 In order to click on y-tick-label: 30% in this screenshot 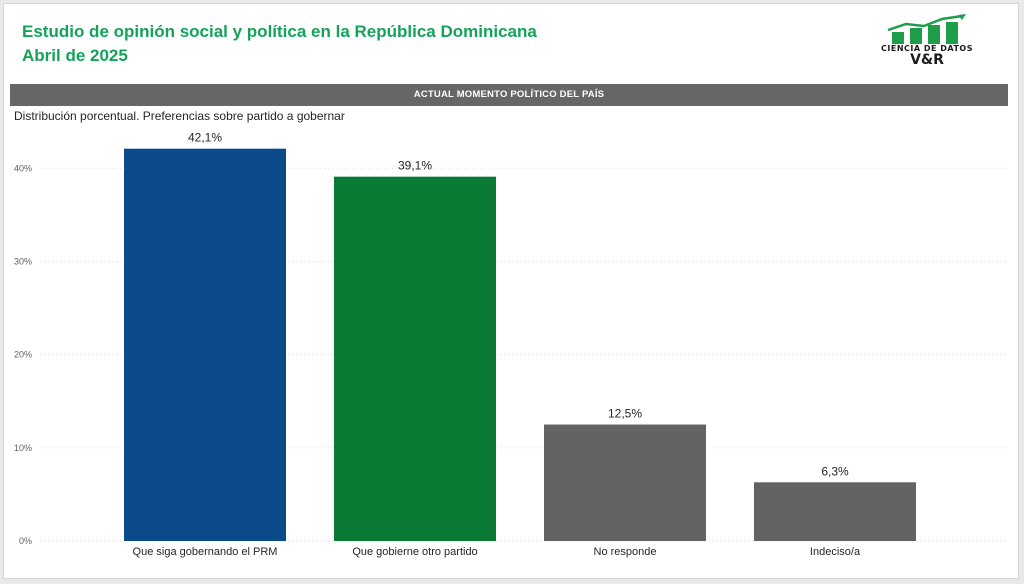, I will do `click(23, 261)`.